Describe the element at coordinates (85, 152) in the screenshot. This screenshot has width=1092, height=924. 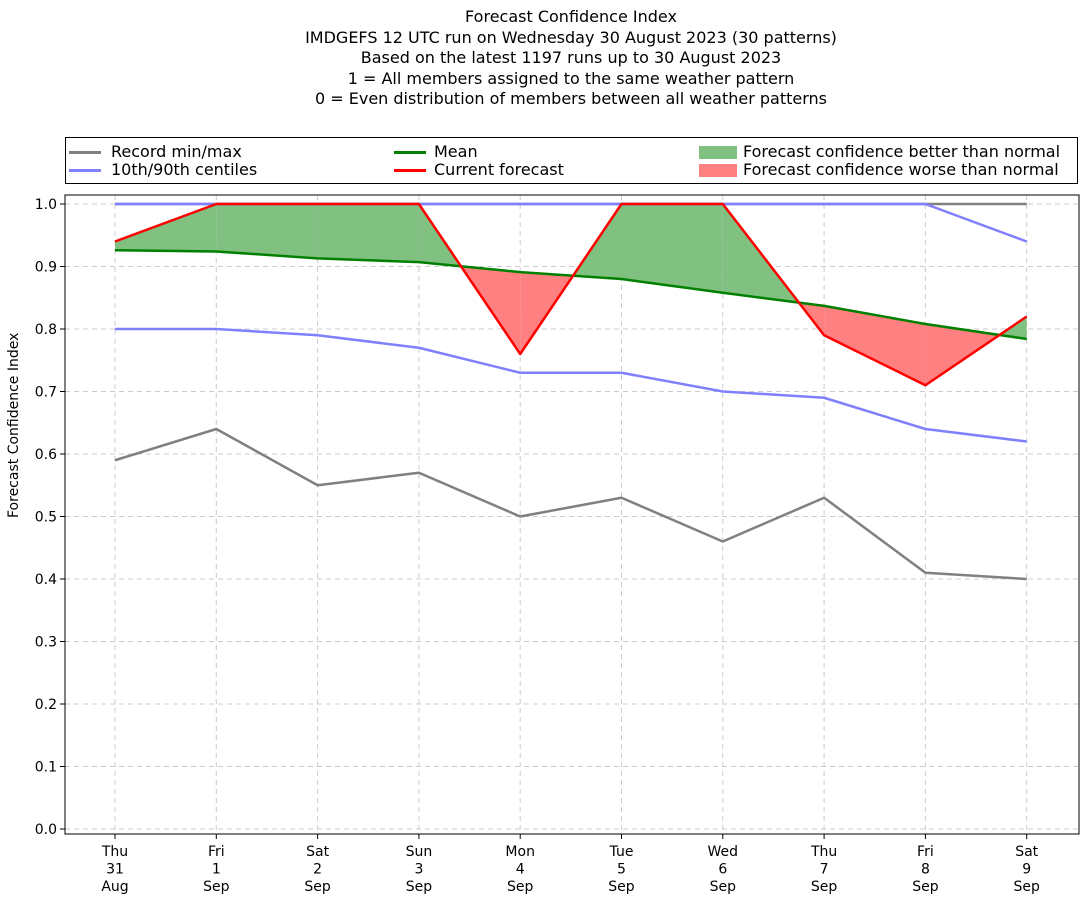
I see `legend-record-swatch` at that location.